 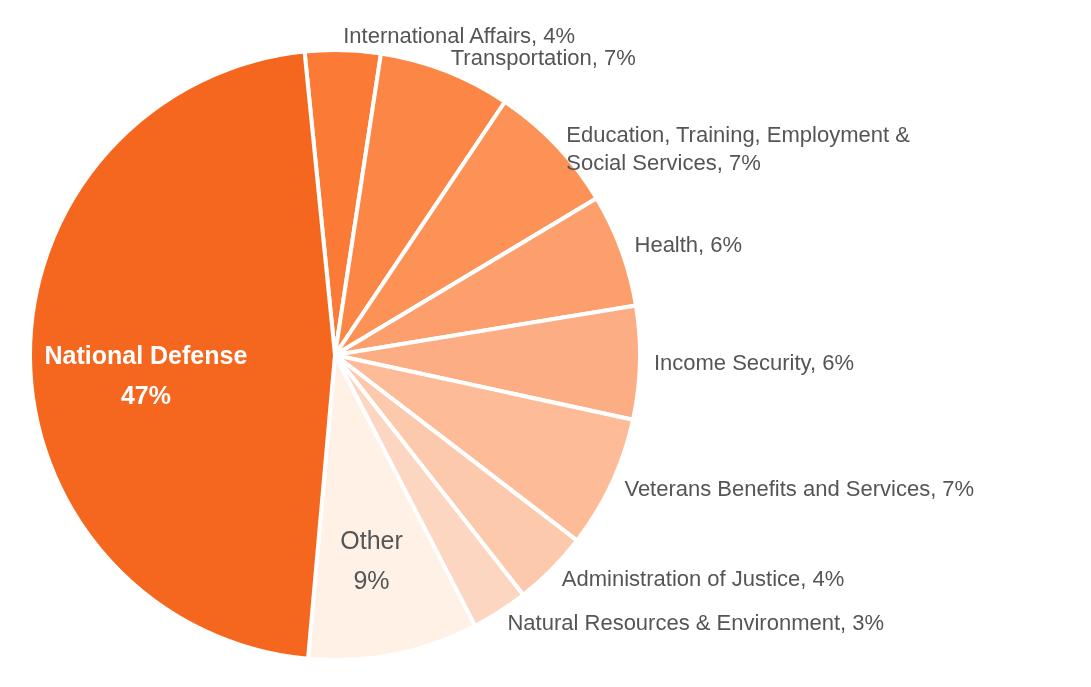 I want to click on slice-label: Natural Resources & Environment, 3%, so click(x=696, y=623).